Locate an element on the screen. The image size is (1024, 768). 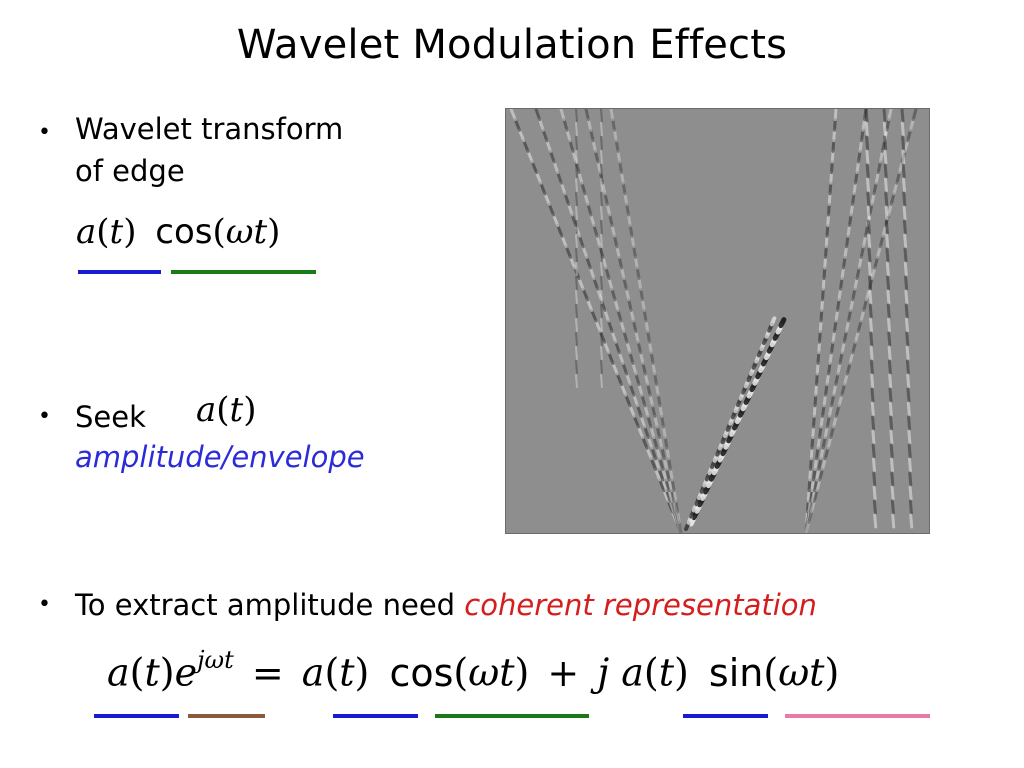
coherent-emphasis: coherent representation is located at coordinates (640, 605).